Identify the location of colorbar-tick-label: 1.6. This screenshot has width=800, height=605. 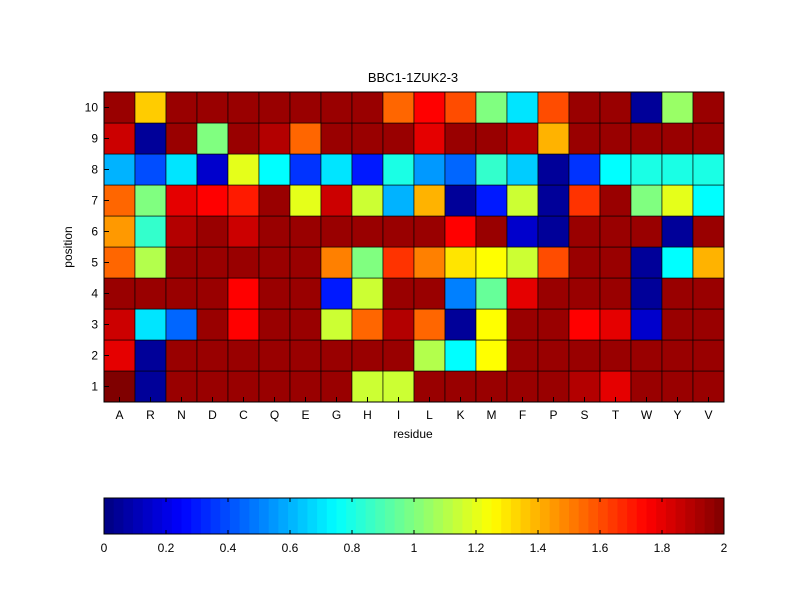
(600, 548).